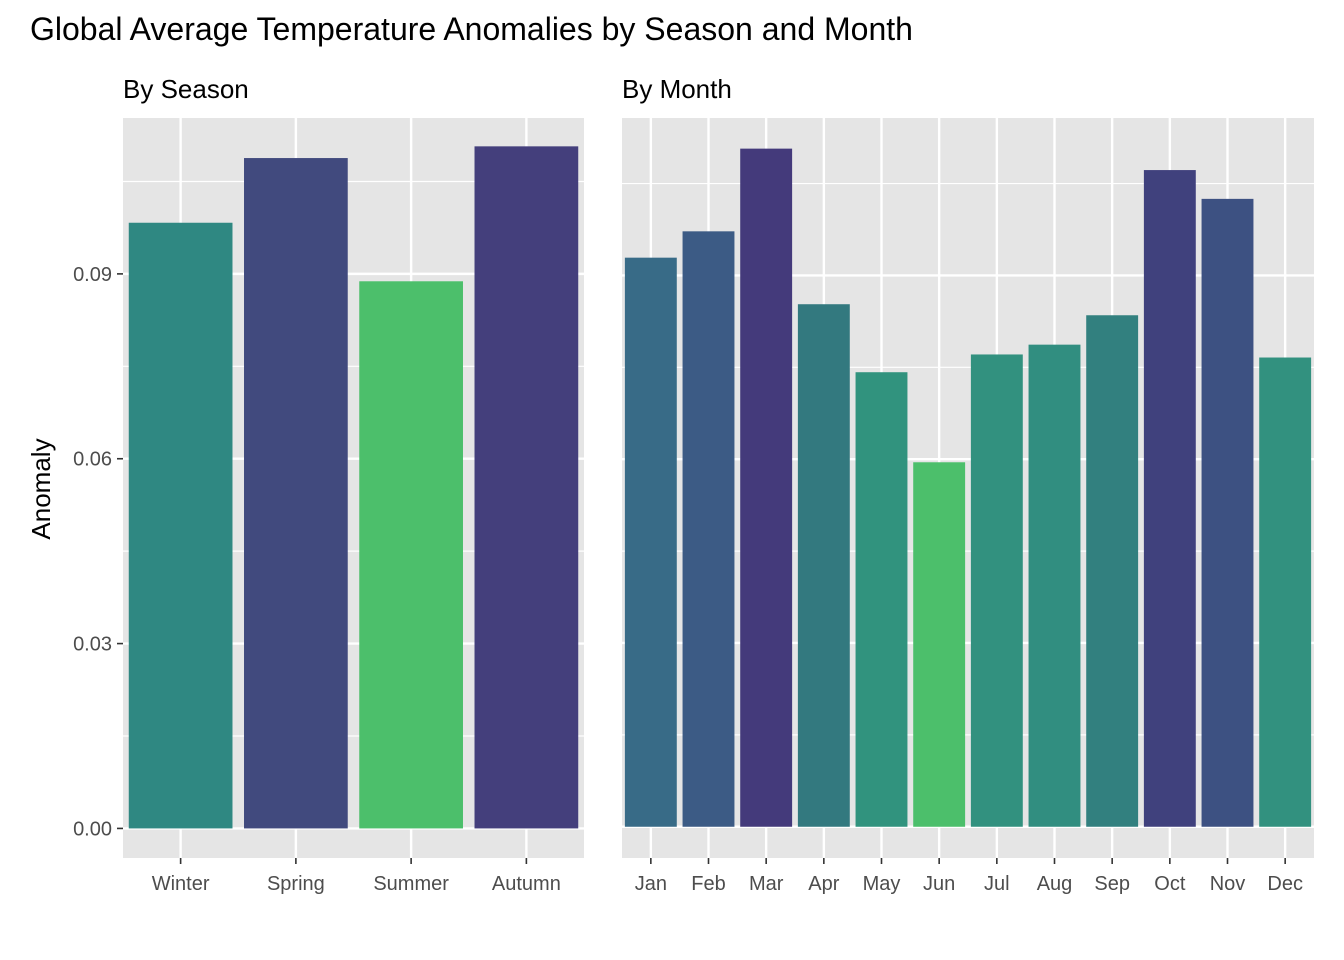 The height and width of the screenshot is (960, 1344). What do you see at coordinates (997, 884) in the screenshot?
I see `x-tick-label: Jul` at bounding box center [997, 884].